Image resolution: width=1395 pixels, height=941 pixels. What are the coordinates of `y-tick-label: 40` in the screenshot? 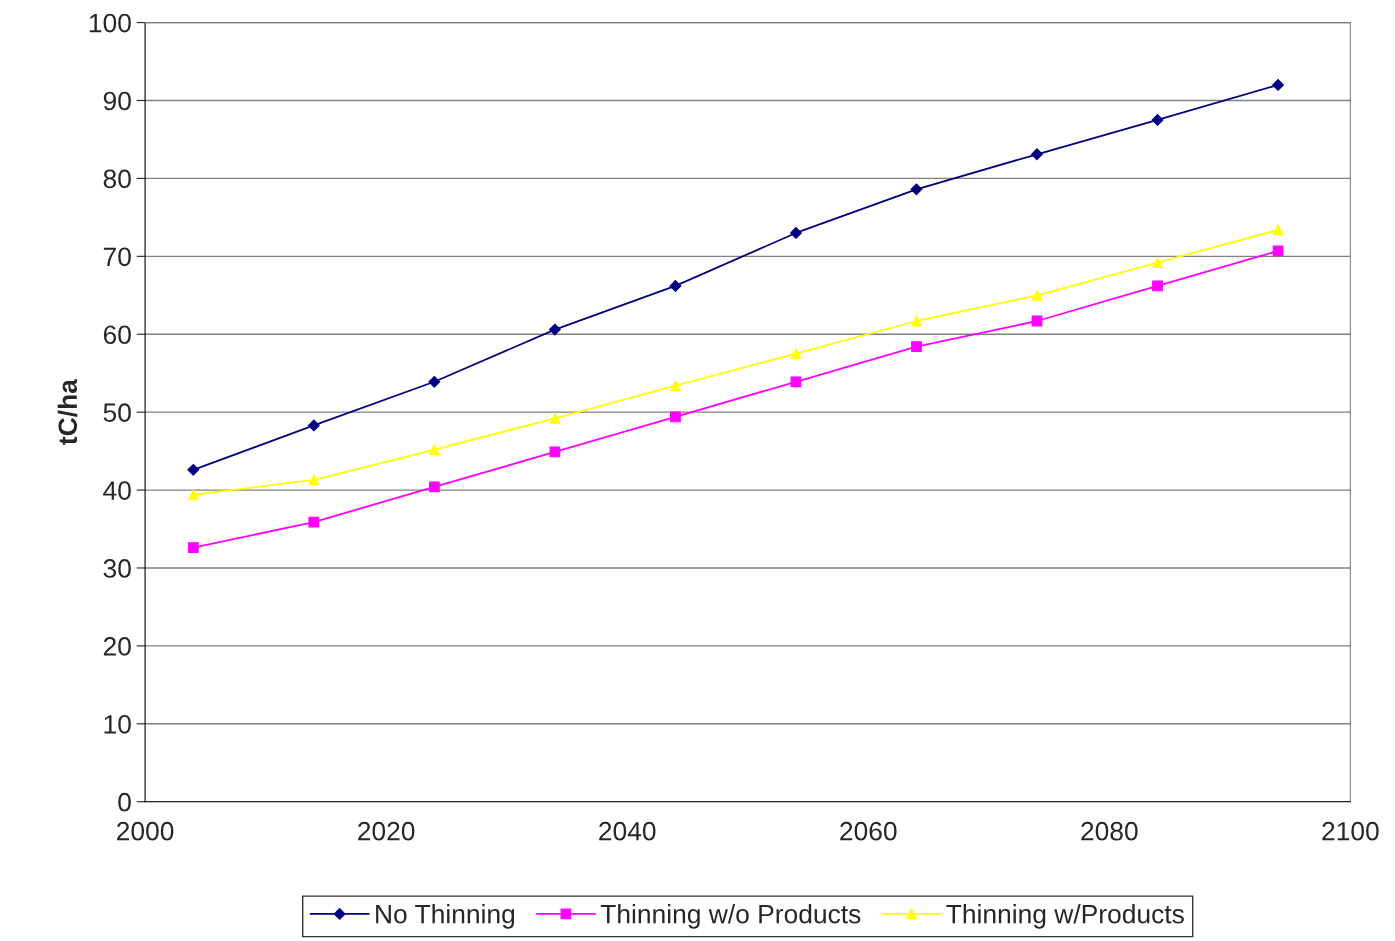 It's located at (117, 490).